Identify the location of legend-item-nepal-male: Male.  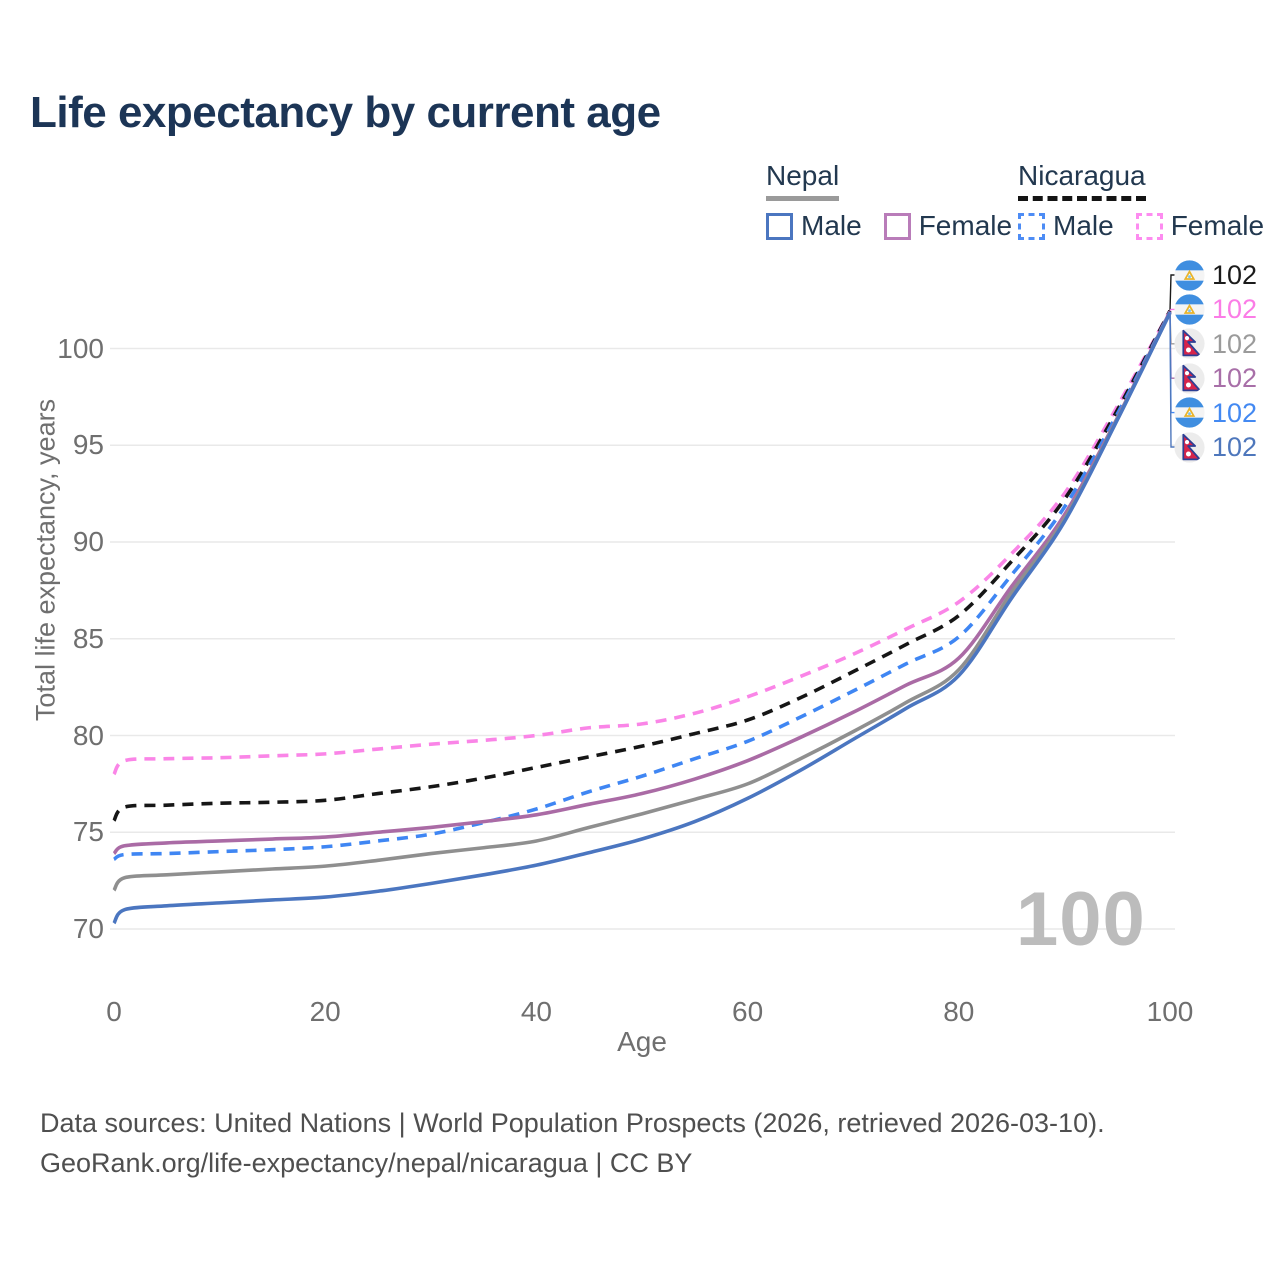
(814, 226).